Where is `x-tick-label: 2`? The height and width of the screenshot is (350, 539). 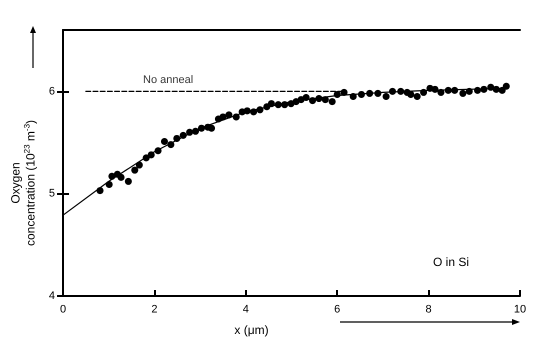 x-tick-label: 2 is located at coordinates (154, 310).